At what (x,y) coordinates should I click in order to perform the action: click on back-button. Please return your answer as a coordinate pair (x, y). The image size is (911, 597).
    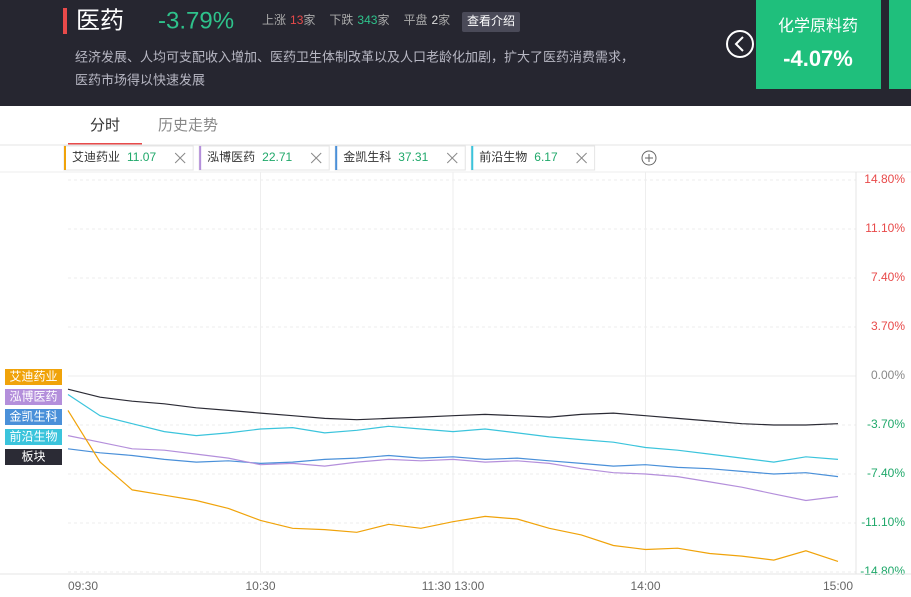
    Looking at the image, I should click on (740, 44).